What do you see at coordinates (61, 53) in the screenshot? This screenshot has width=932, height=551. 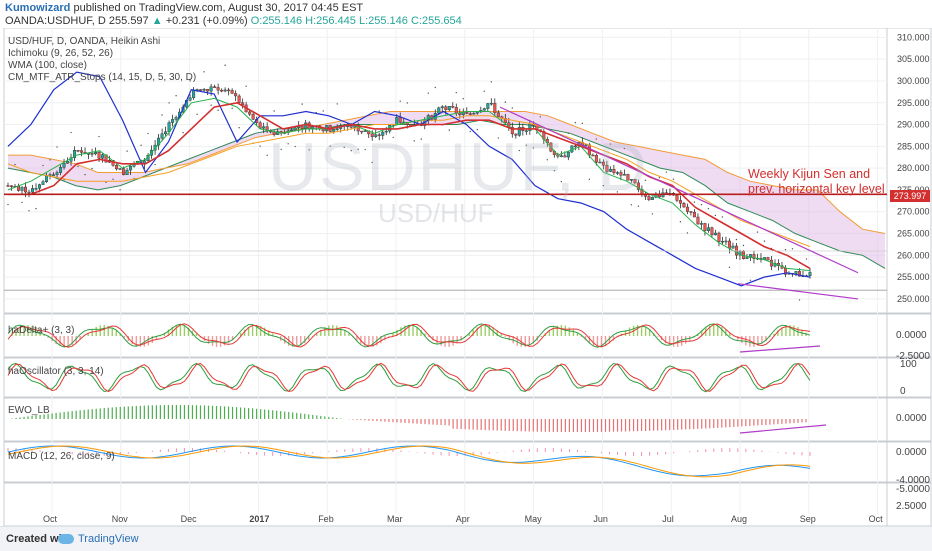 I see `legend-ichimoku: Ichimoku (9, 26, 52, 26)` at bounding box center [61, 53].